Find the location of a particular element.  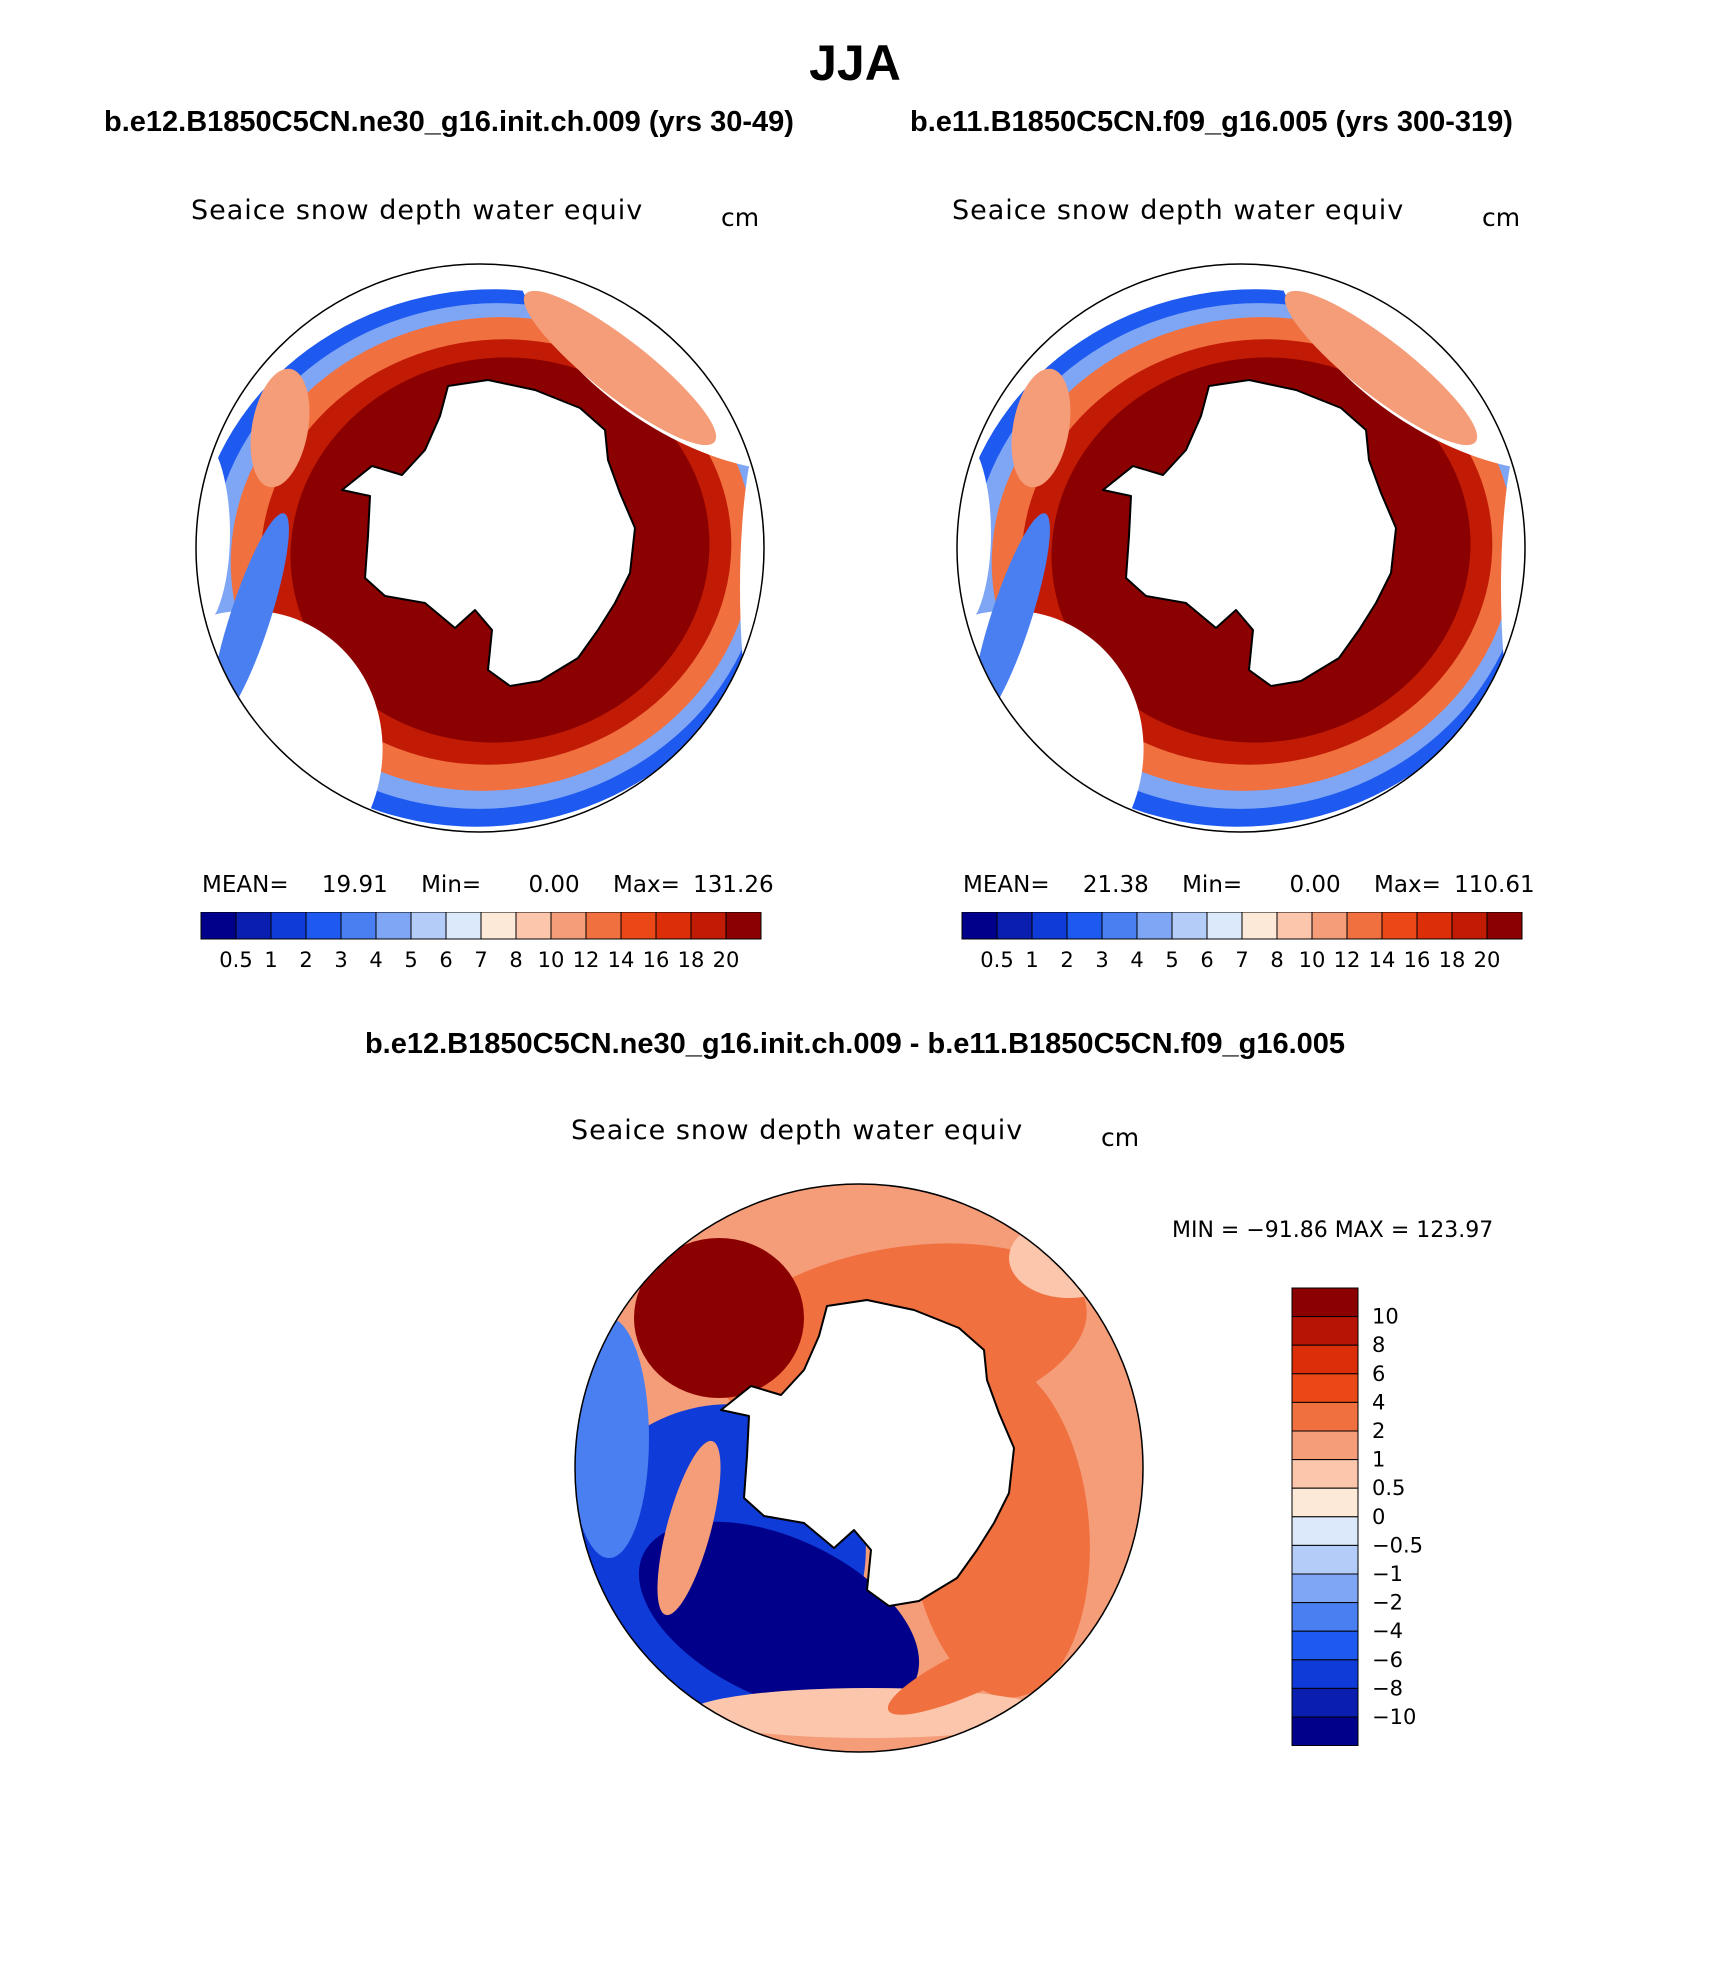

panel1-mean-value: 19.91 is located at coordinates (354, 885).